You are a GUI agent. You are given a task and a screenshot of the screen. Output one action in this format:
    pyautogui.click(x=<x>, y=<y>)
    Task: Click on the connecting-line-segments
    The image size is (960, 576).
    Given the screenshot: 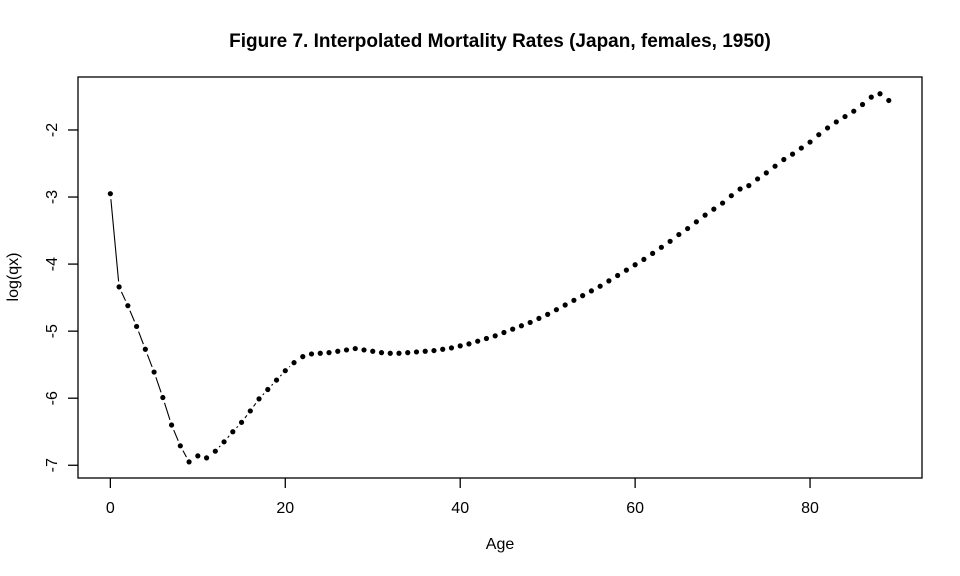 What is the action you would take?
    pyautogui.click(x=200, y=328)
    